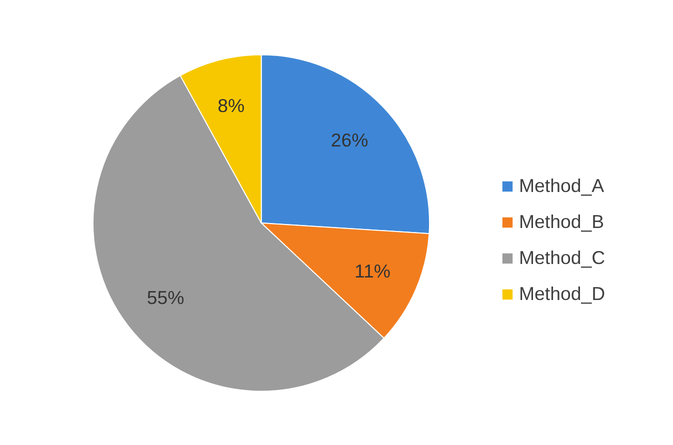 The width and height of the screenshot is (673, 445). I want to click on legend-label: Method_B, so click(561, 222).